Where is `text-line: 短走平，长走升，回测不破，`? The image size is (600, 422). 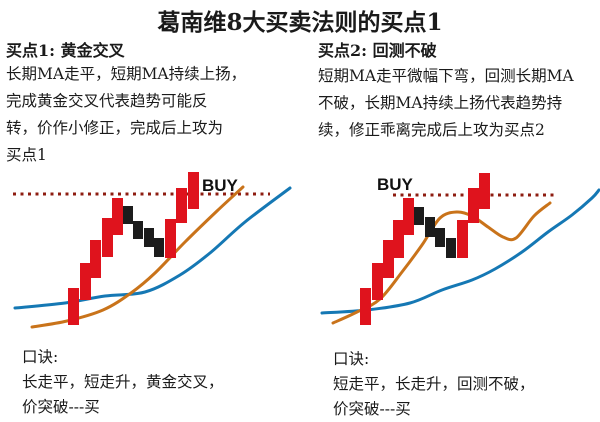
text-line: 短走平，长走升，回测不破， is located at coordinates (434, 384).